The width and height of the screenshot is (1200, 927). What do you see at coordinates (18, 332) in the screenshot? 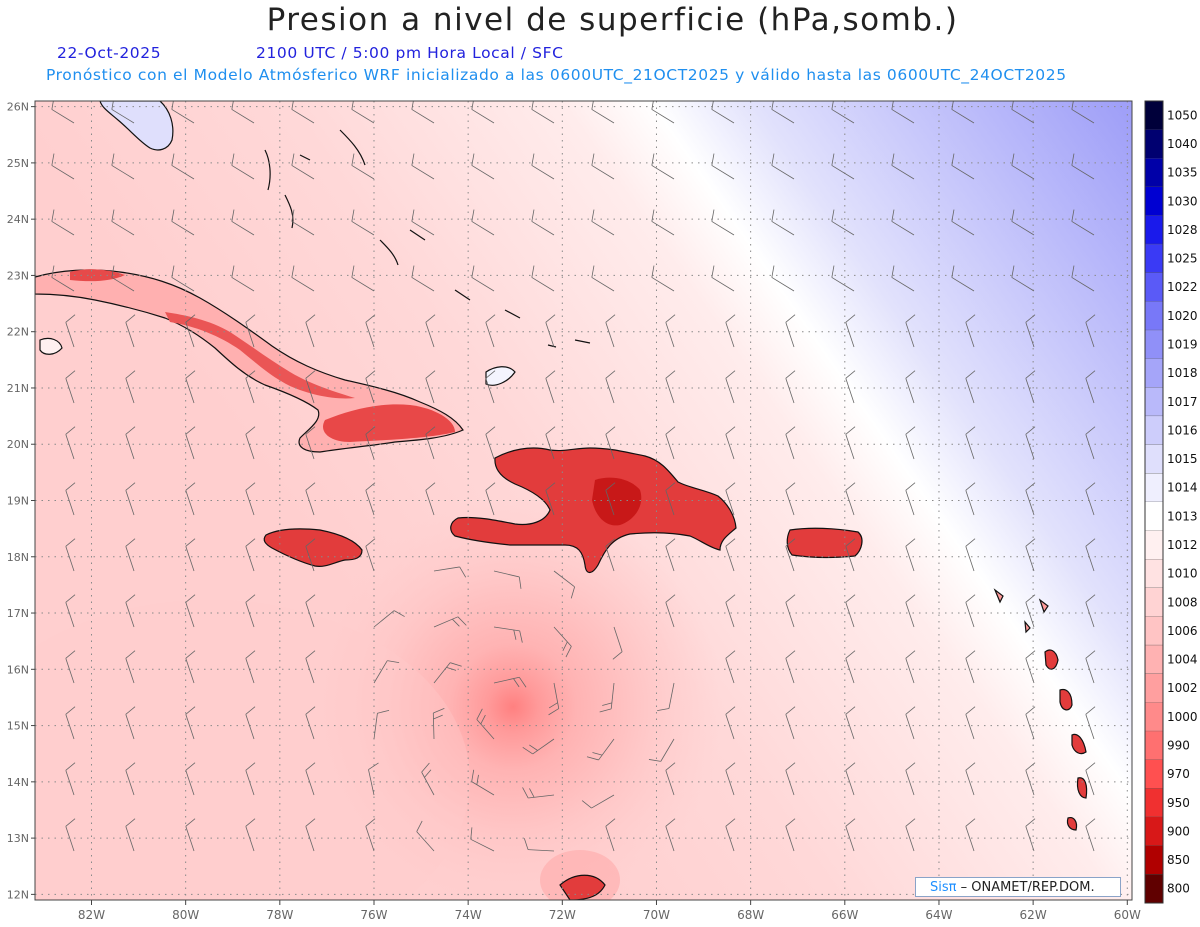
I see `lat-tick-label: 22N` at bounding box center [18, 332].